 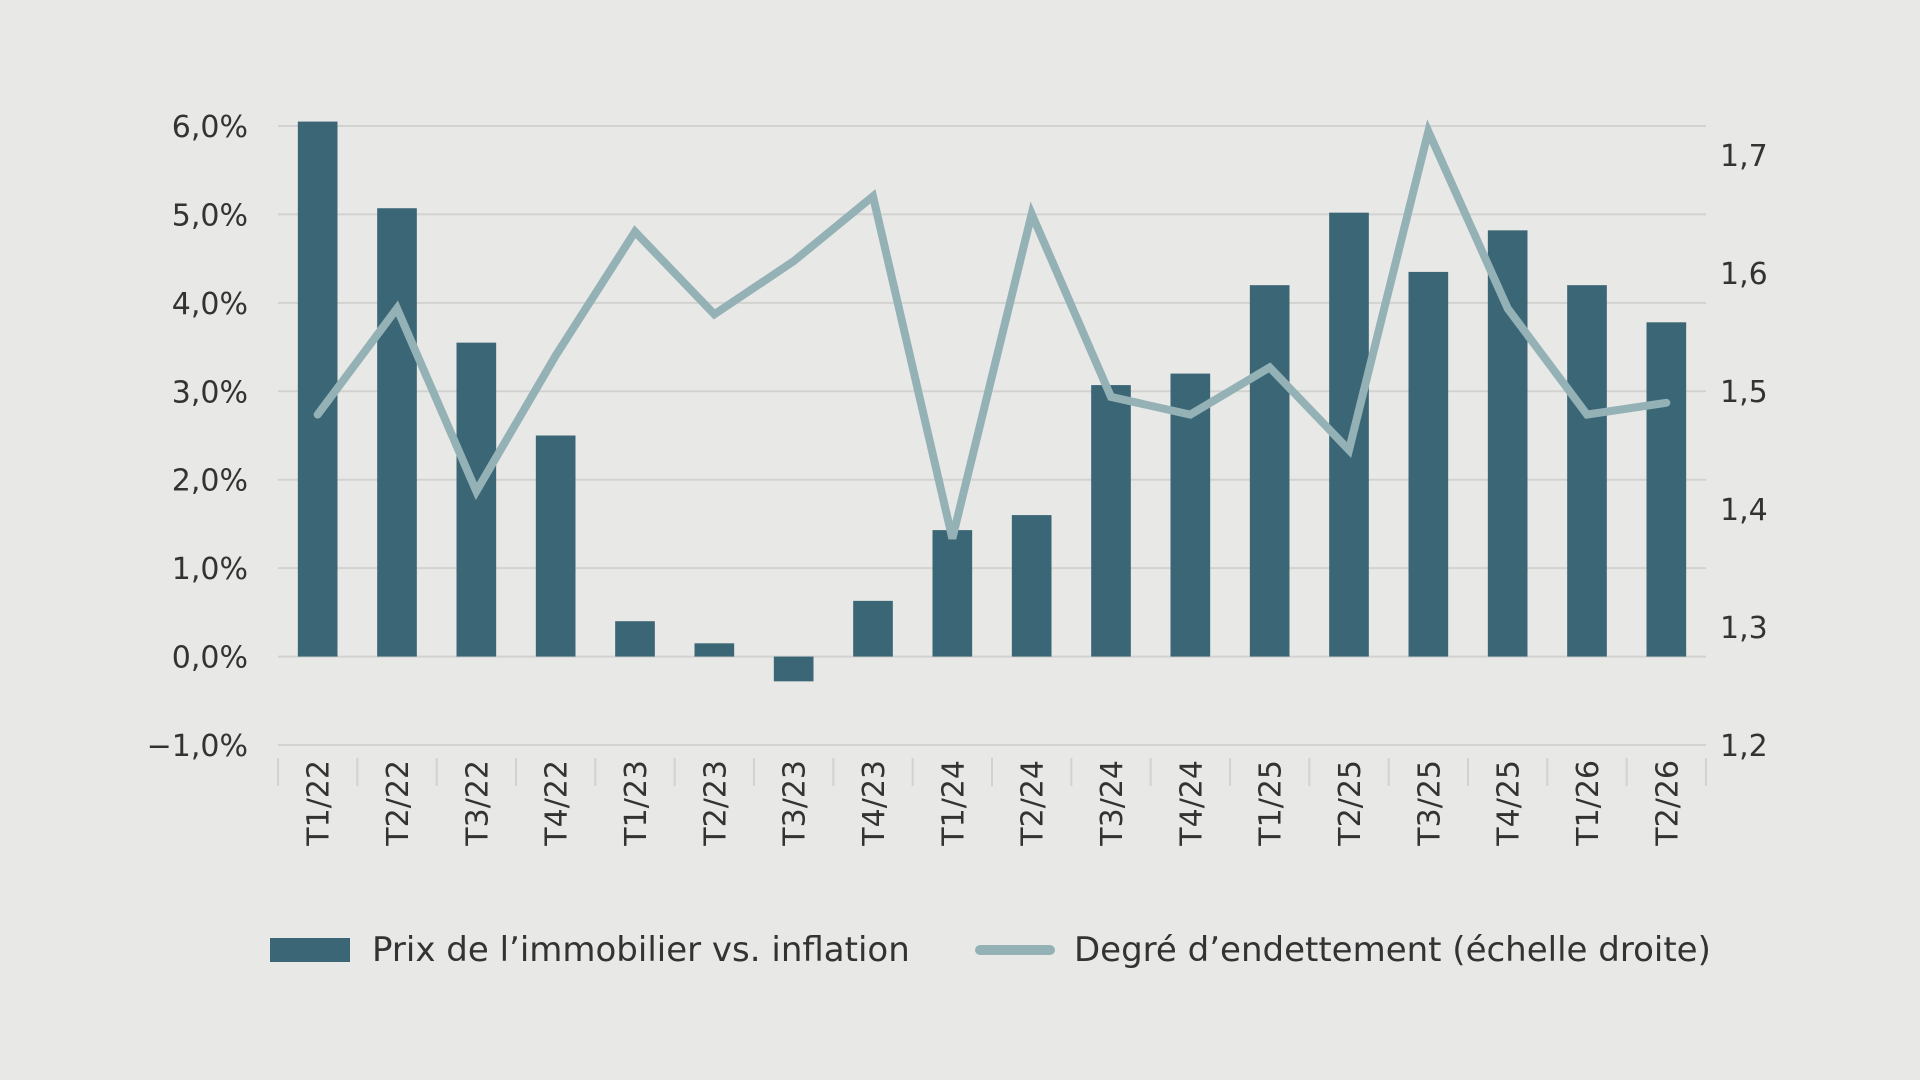 I want to click on right-tick-label: 1,3, so click(x=1744, y=628).